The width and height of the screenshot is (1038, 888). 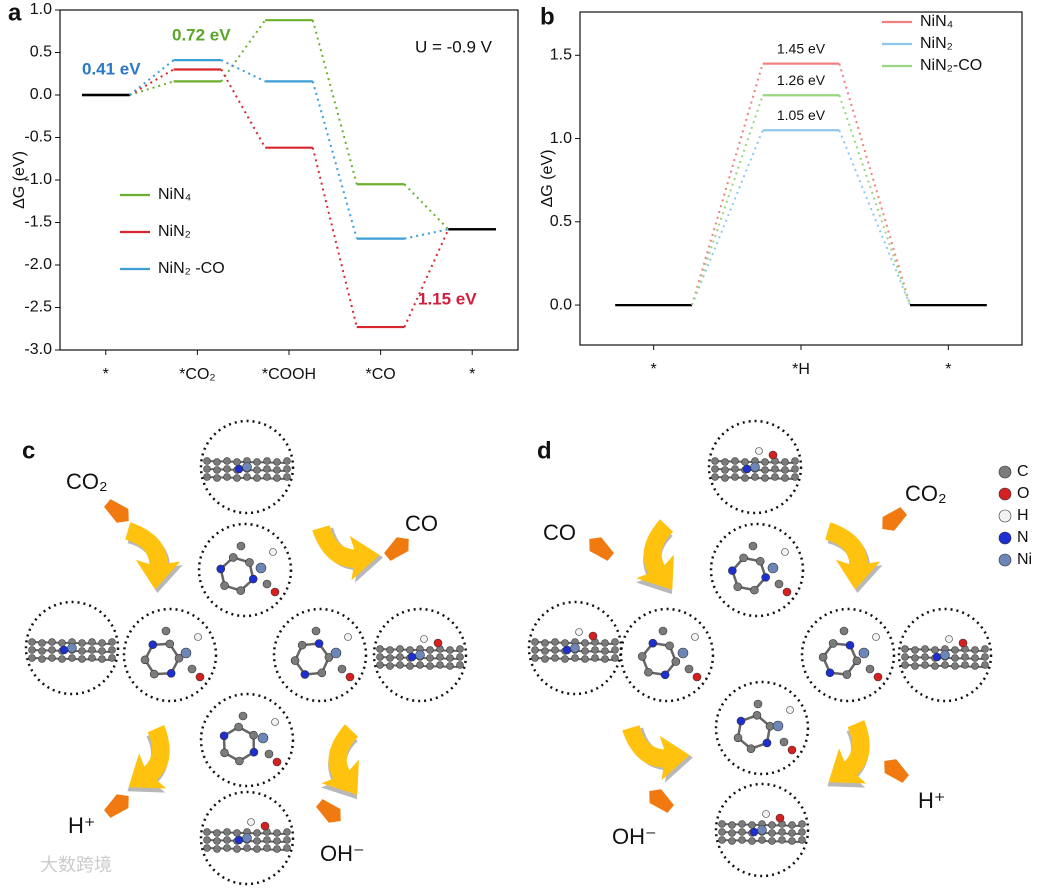 I want to click on y-tick-label: -3.0, so click(x=38, y=349).